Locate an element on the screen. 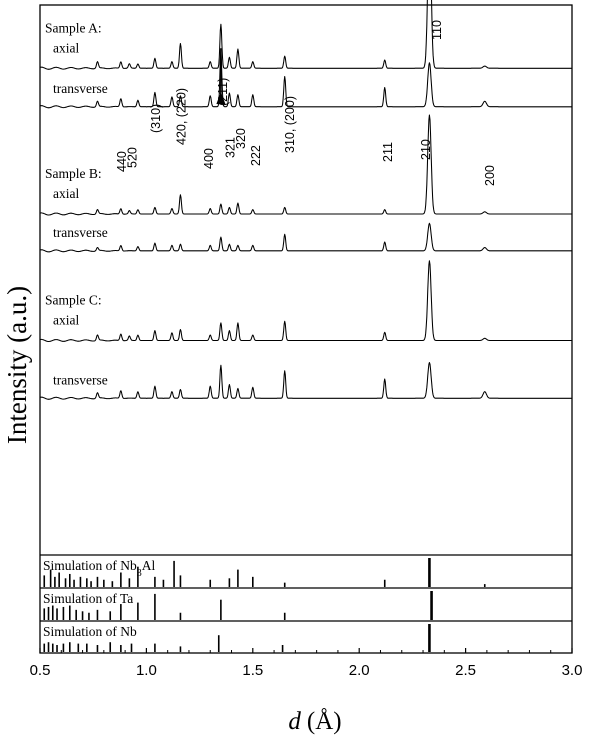 This screenshot has width=591, height=744. sample-label: Sample C: is located at coordinates (73, 300).